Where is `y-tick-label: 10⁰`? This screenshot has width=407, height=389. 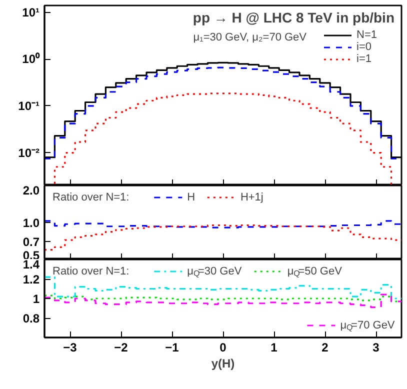
y-tick-label: 10⁰ is located at coordinates (31, 59).